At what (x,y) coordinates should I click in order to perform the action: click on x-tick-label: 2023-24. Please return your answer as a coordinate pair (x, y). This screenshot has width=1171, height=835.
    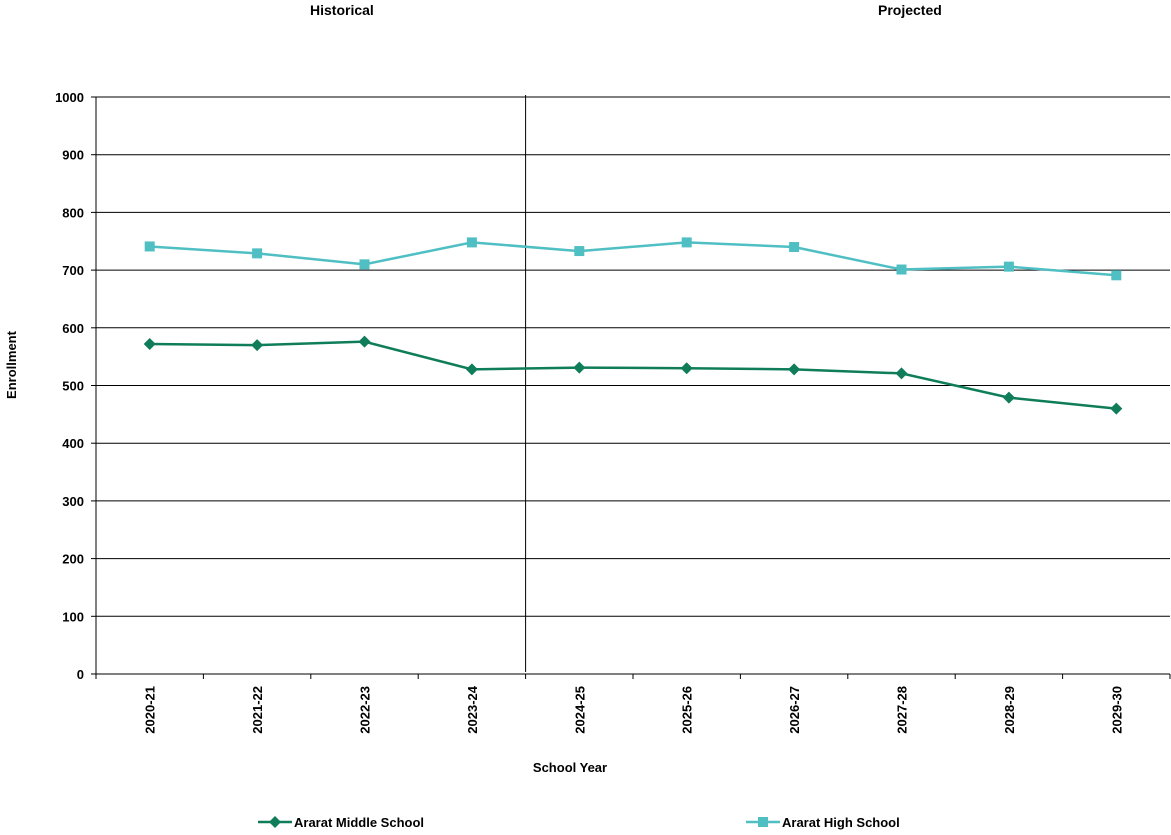
    Looking at the image, I should click on (472, 709).